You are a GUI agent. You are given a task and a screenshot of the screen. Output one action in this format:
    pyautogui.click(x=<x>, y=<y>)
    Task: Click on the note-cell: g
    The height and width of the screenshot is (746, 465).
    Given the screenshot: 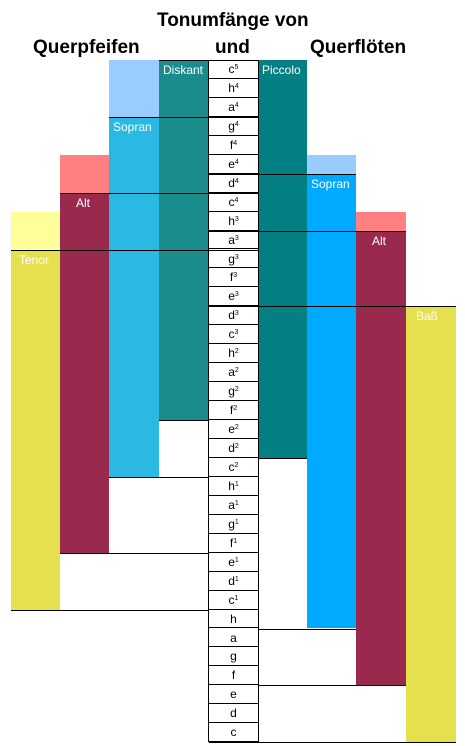 What is the action you would take?
    pyautogui.click(x=233, y=657)
    